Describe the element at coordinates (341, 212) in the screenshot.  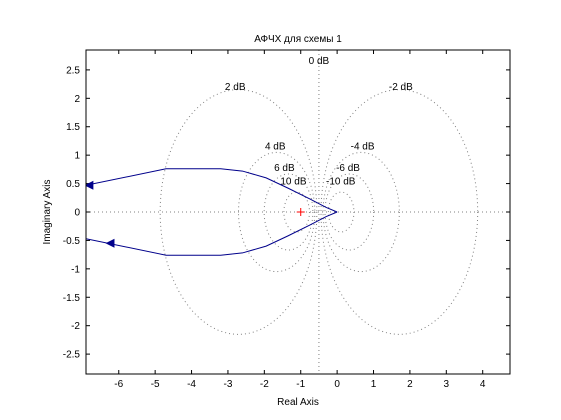
I see `grid-contour-neg-10db` at that location.